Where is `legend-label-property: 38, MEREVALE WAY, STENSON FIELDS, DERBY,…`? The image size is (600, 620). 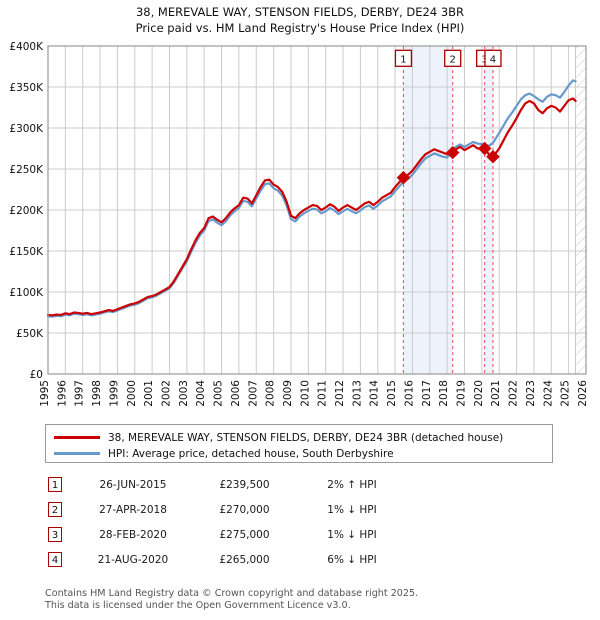 legend-label-property: 38, MEREVALE WAY, STENSON FIELDS, DERBY,… is located at coordinates (306, 437).